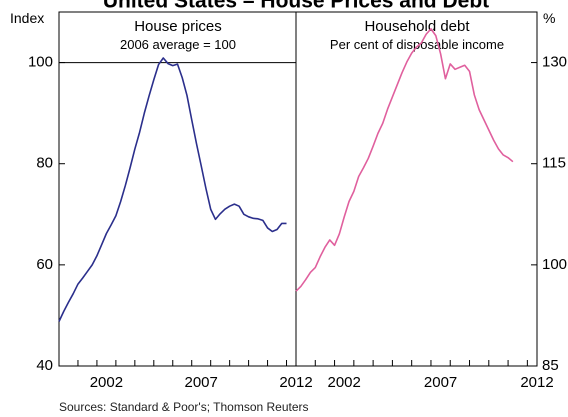 This screenshot has width=568, height=417. Describe the element at coordinates (178, 26) in the screenshot. I see `panel-title-house-prices: House prices` at that location.